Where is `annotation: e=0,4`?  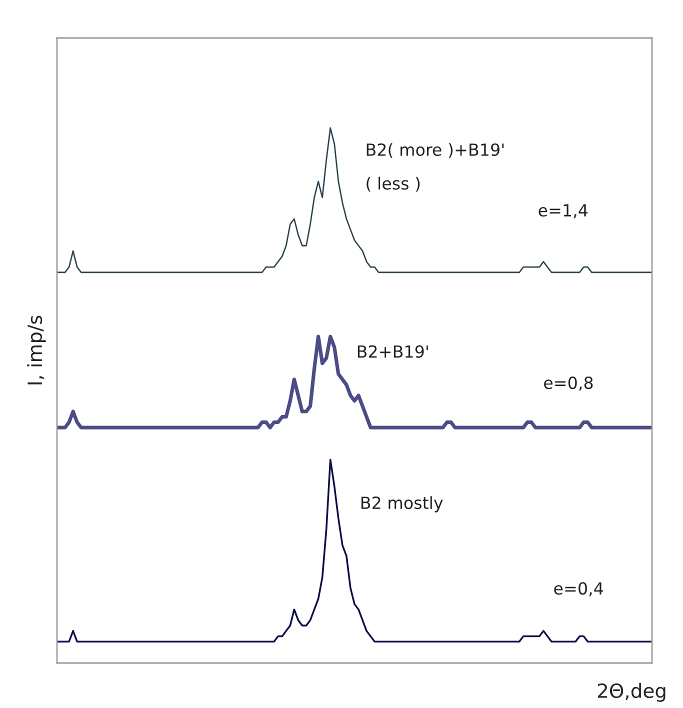 annotation: e=0,4 is located at coordinates (579, 589).